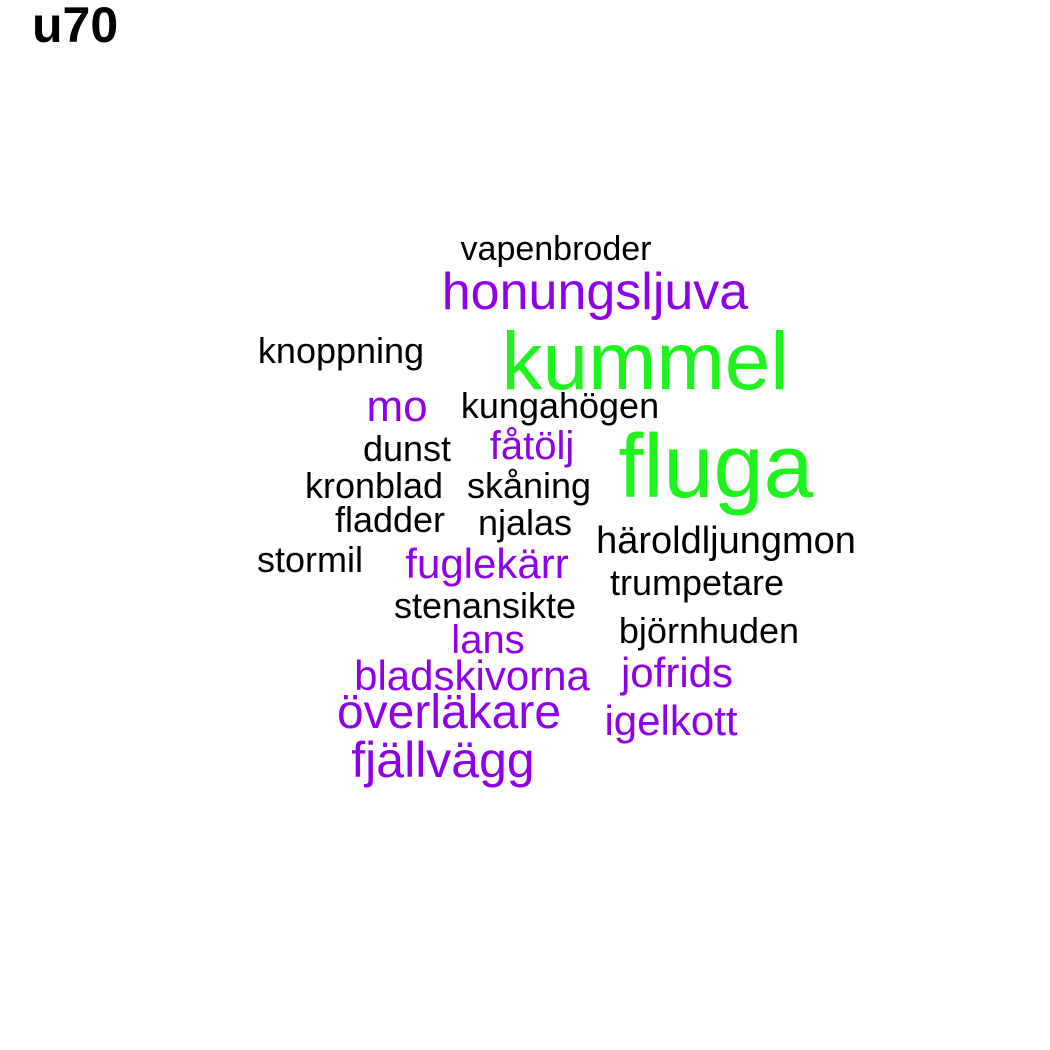 This screenshot has height=1050, width=1050. Describe the element at coordinates (726, 541) in the screenshot. I see `word-13: häroldljungmon` at that location.